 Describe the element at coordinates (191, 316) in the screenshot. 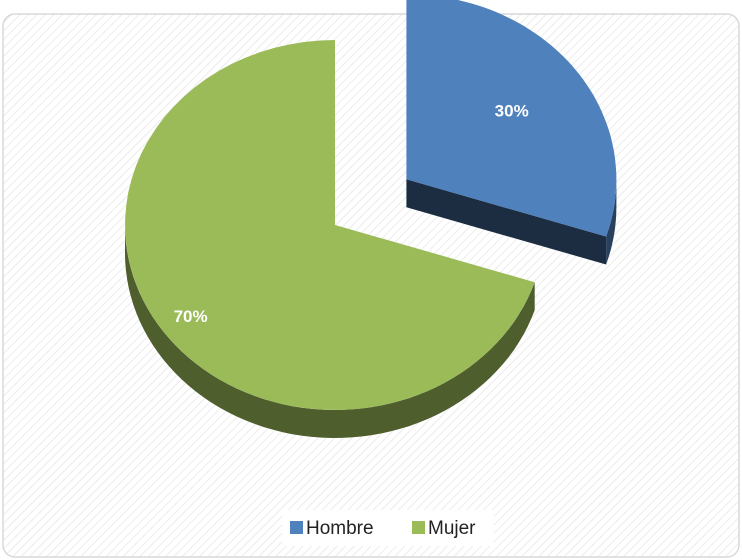

I see `data-label: 70%` at that location.